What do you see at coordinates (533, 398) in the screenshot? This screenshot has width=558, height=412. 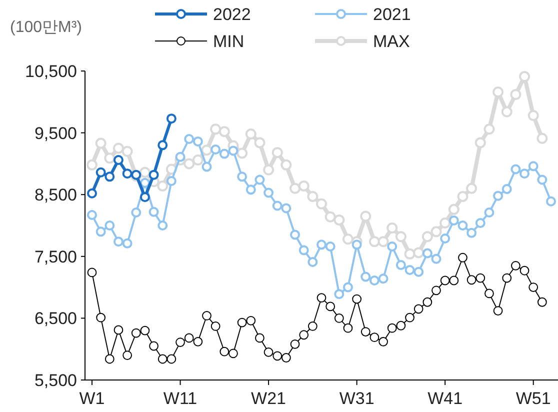 I see `x-tick-label: W51` at bounding box center [533, 398].